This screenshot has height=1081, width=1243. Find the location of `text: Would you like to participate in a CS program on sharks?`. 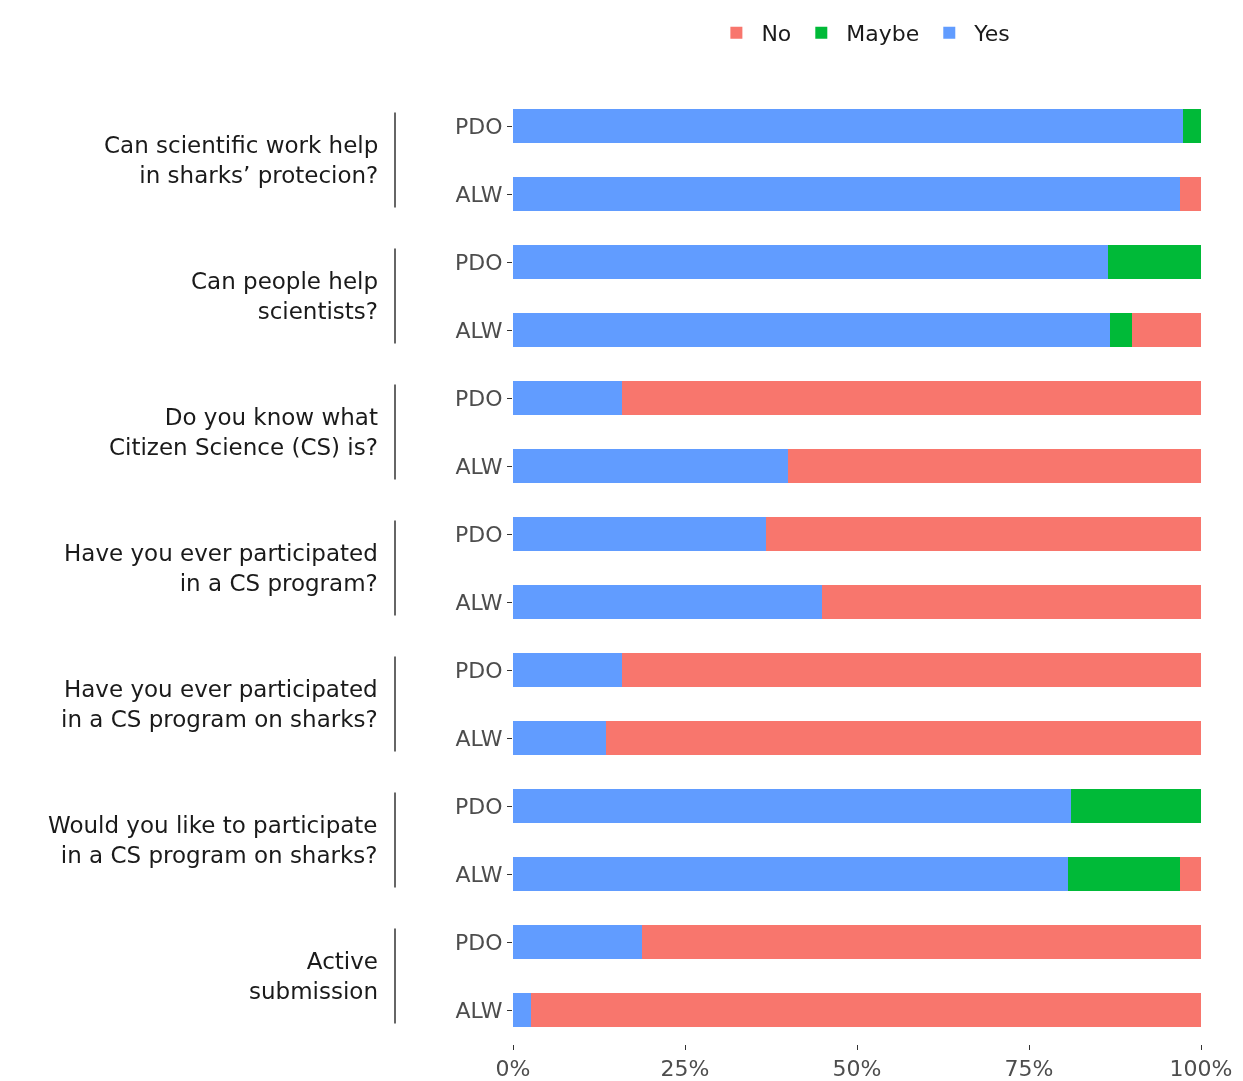

text: Would you like to participate in a CS program on sharks? is located at coordinates (213, 840).